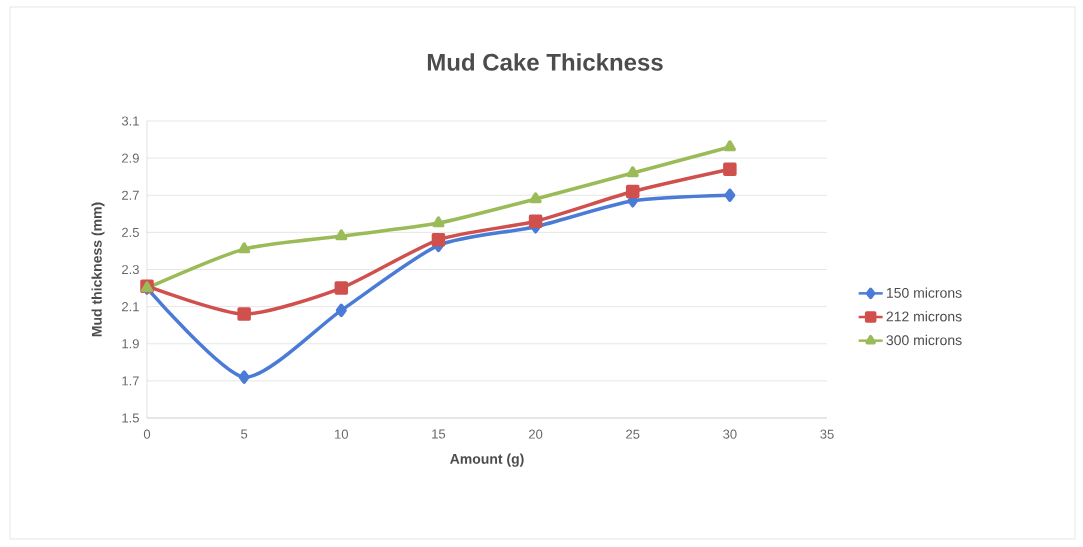 This screenshot has width=1083, height=547. Describe the element at coordinates (130, 418) in the screenshot. I see `y-tick-label: 1.5` at that location.